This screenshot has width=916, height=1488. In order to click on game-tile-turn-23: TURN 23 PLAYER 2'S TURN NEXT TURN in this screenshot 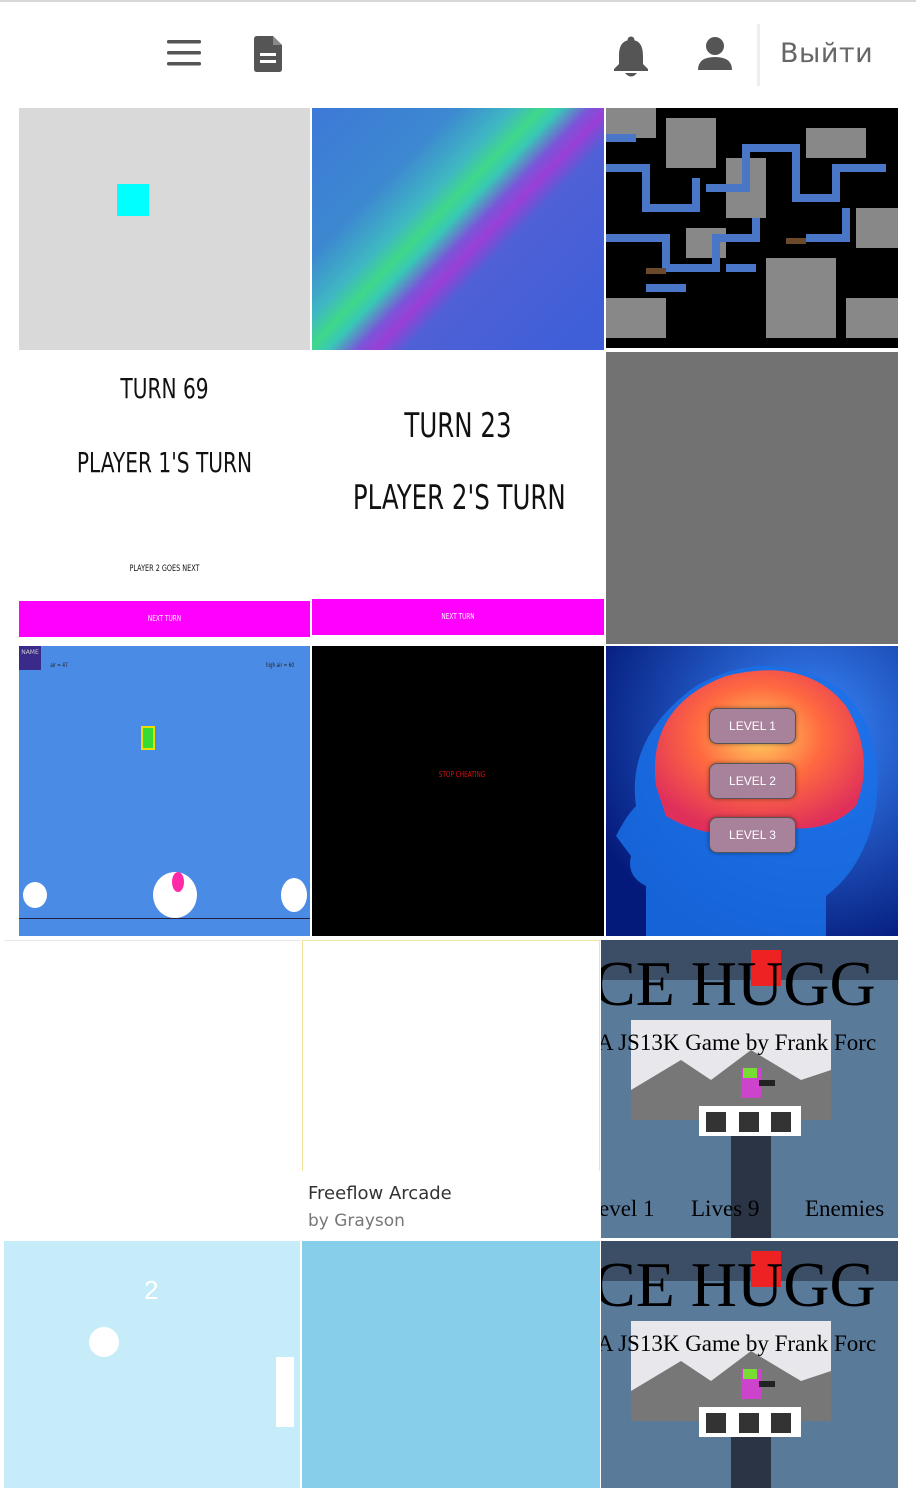, I will do `click(458, 493)`.